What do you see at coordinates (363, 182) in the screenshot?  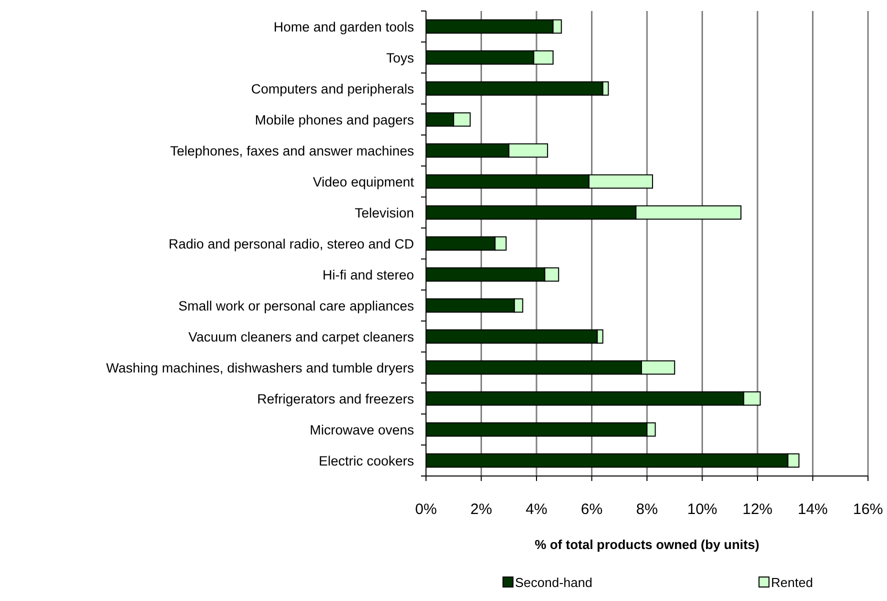 I see `y-tick-label: Video equipment` at bounding box center [363, 182].